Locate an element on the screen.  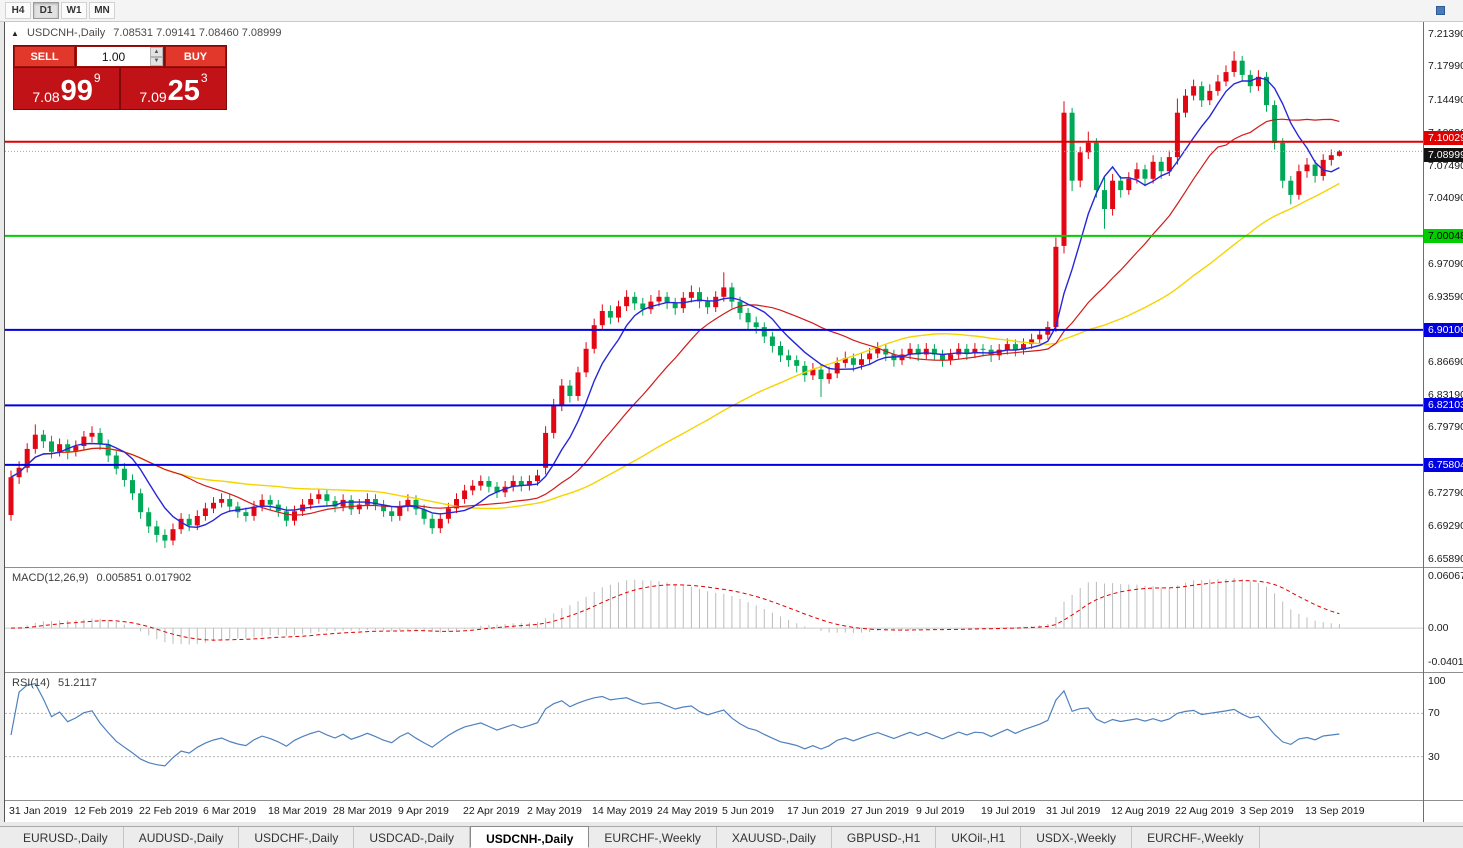
rsi-axis-label: 70 is located at coordinates (1434, 713).